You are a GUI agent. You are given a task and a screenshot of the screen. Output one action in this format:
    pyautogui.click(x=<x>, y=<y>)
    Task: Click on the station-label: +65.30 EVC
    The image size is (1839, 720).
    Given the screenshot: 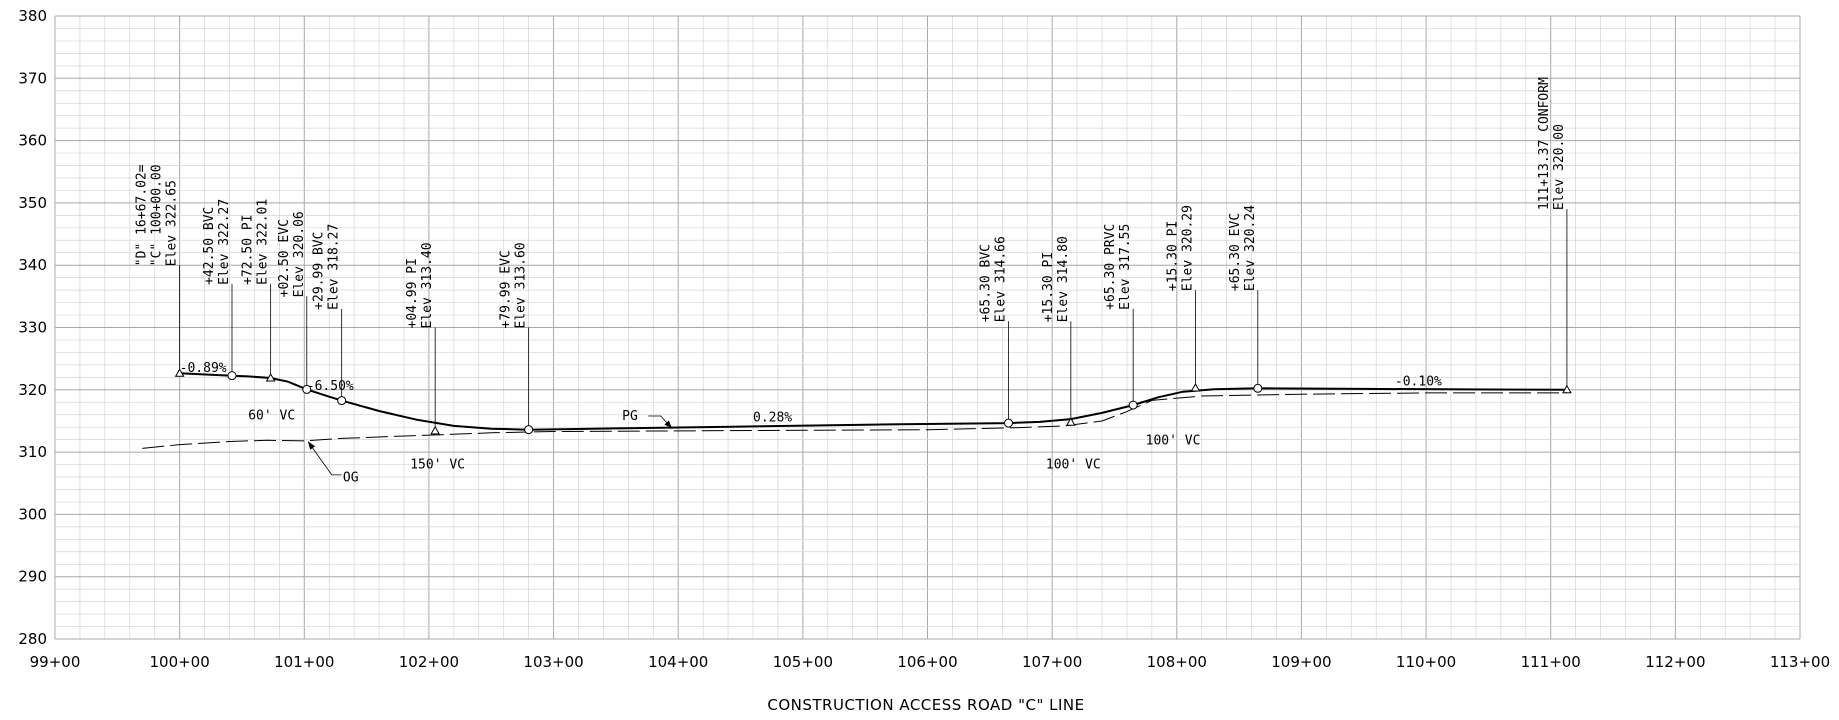 What is the action you would take?
    pyautogui.click(x=1235, y=252)
    